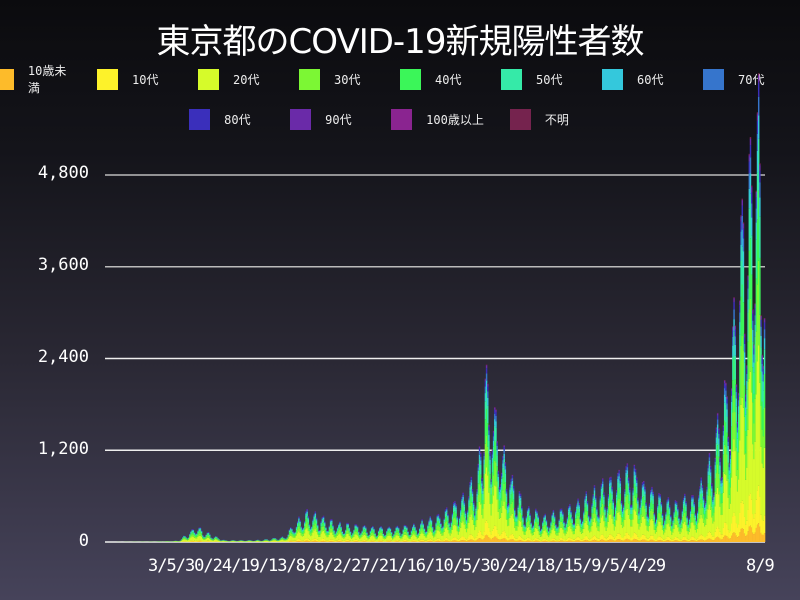 The height and width of the screenshot is (600, 800). I want to click on legend-item: 10歳未満, so click(48, 79).